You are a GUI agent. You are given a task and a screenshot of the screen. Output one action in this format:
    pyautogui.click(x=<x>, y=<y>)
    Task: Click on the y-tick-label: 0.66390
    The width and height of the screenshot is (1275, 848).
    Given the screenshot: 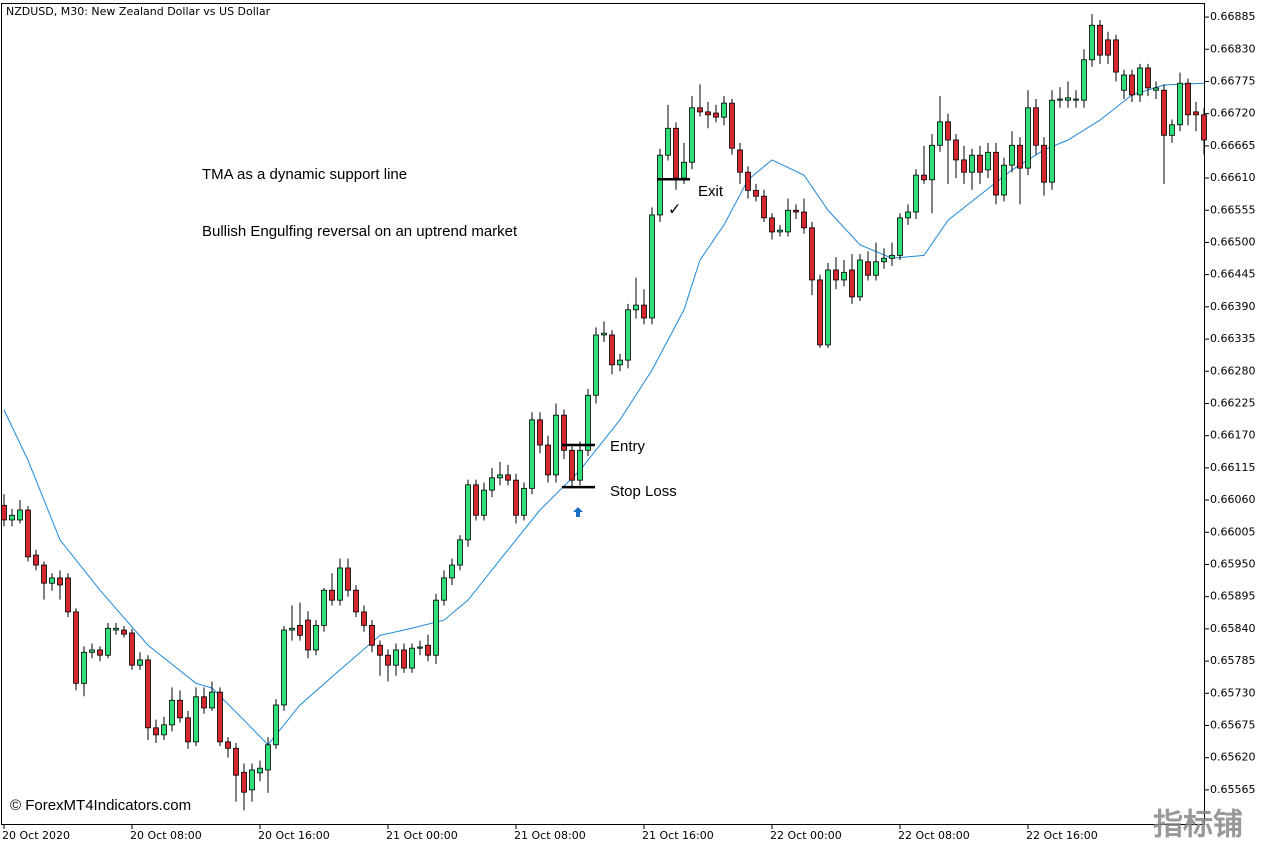 What is the action you would take?
    pyautogui.click(x=1233, y=306)
    